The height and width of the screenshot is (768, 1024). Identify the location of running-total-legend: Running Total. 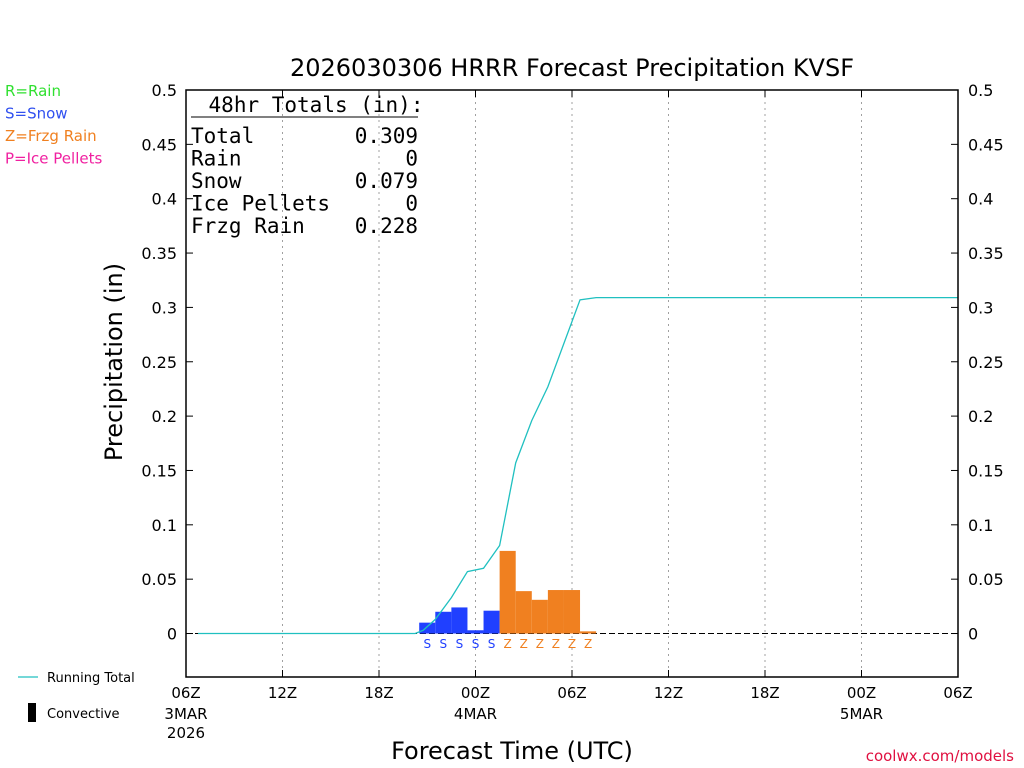
(76, 678).